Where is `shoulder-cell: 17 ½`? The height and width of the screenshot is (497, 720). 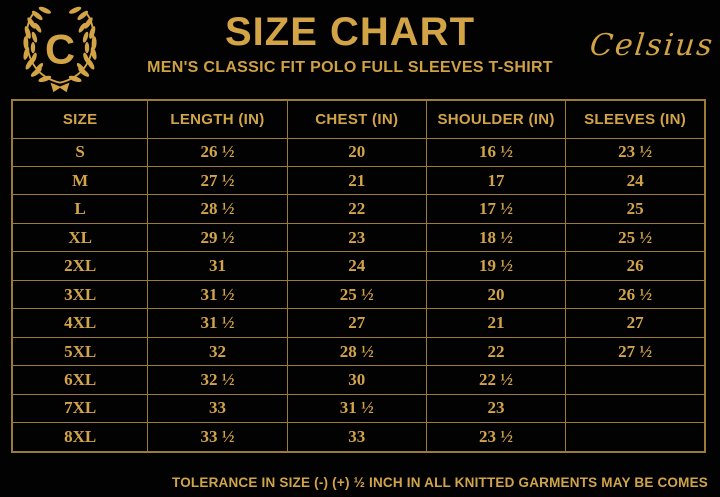
shoulder-cell: 17 ½ is located at coordinates (496, 209).